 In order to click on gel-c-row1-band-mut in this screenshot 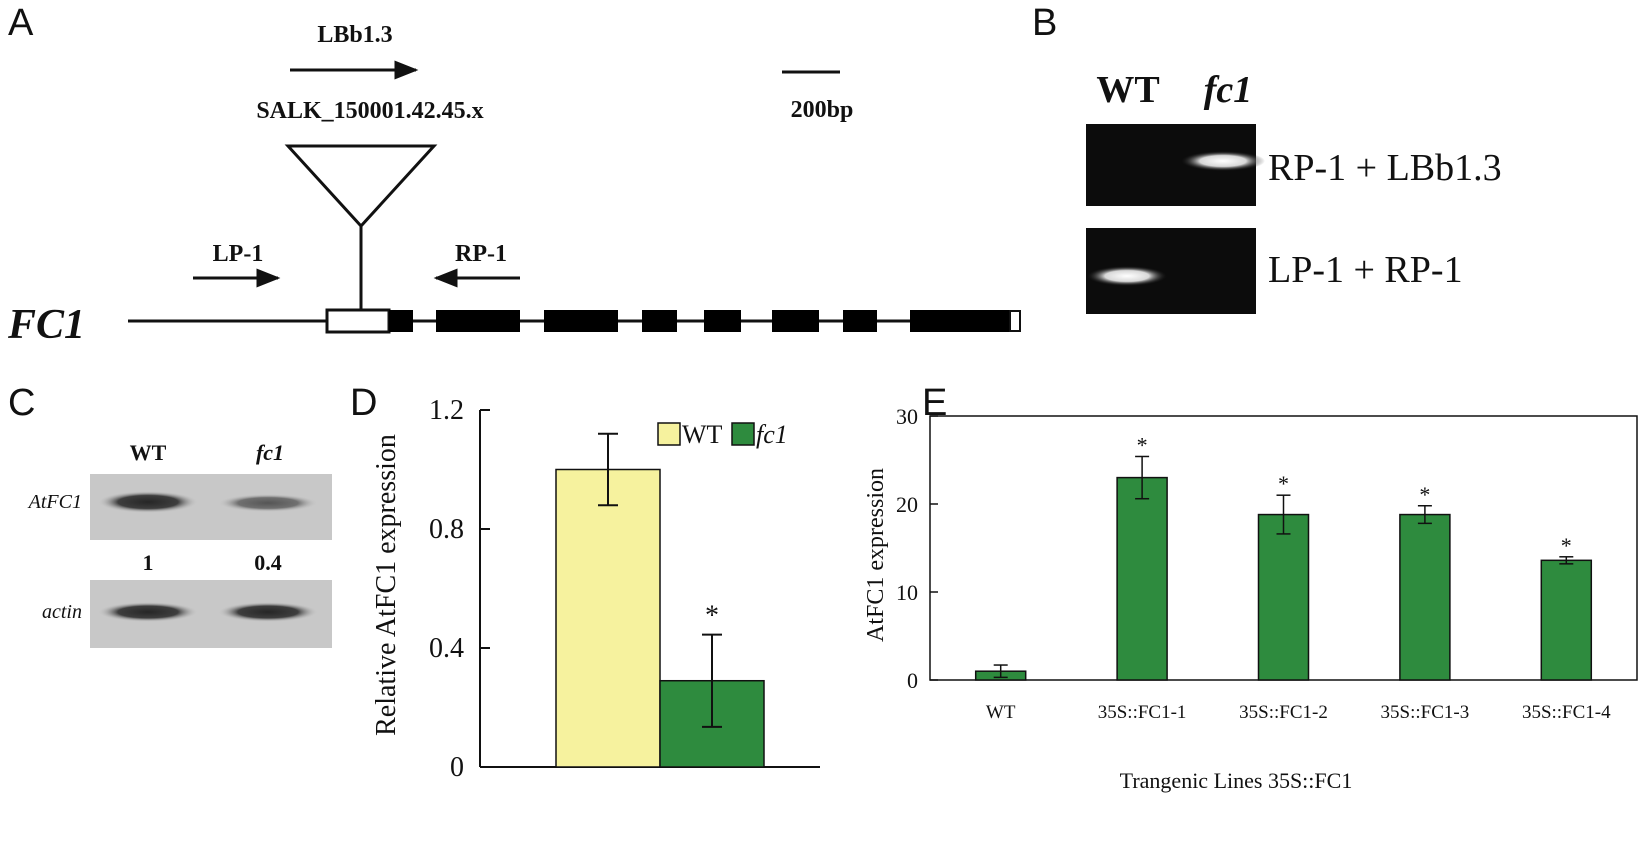, I will do `click(268, 503)`.